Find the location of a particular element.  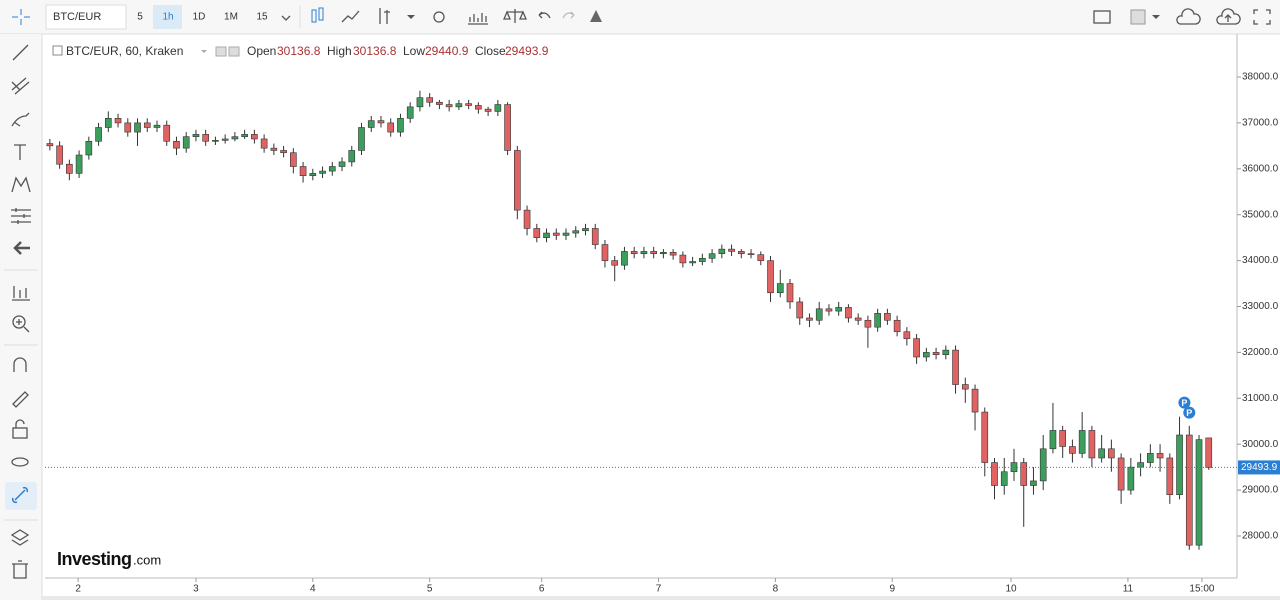

load-icon is located at coordinates (1188, 16).